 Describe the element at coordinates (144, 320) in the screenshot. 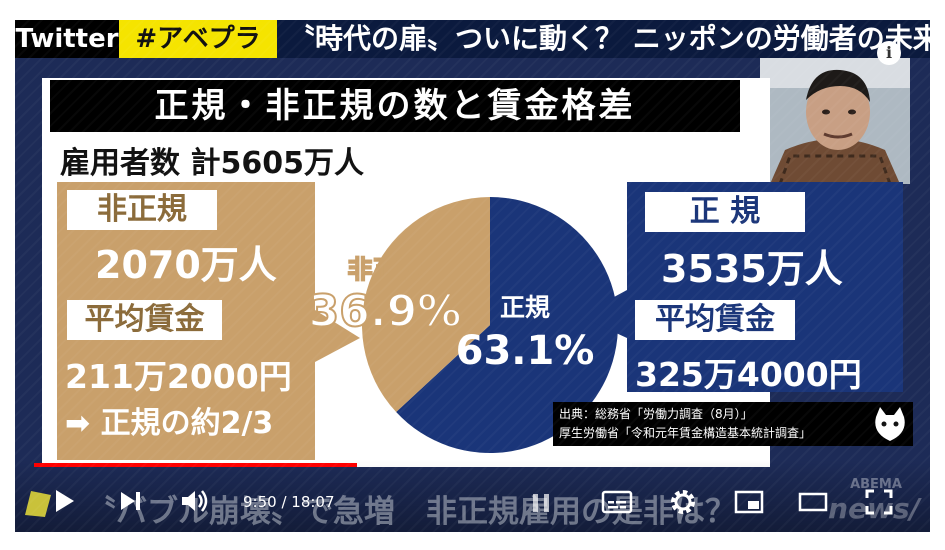

I see `non-regular-wage-label: 平均賃金` at that location.